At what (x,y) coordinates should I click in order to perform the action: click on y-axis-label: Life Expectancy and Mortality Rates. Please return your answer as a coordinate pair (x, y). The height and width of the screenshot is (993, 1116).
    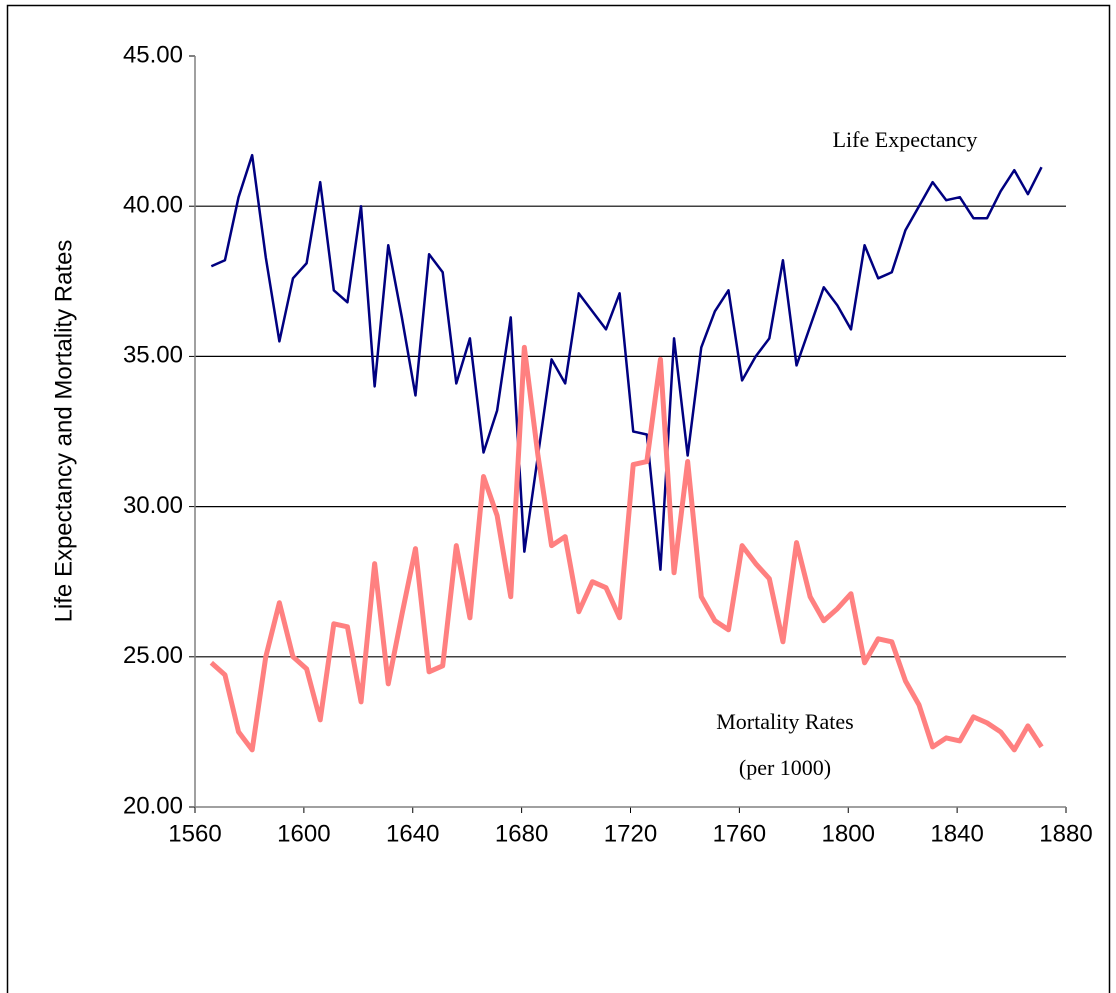
    Looking at the image, I should click on (63, 431).